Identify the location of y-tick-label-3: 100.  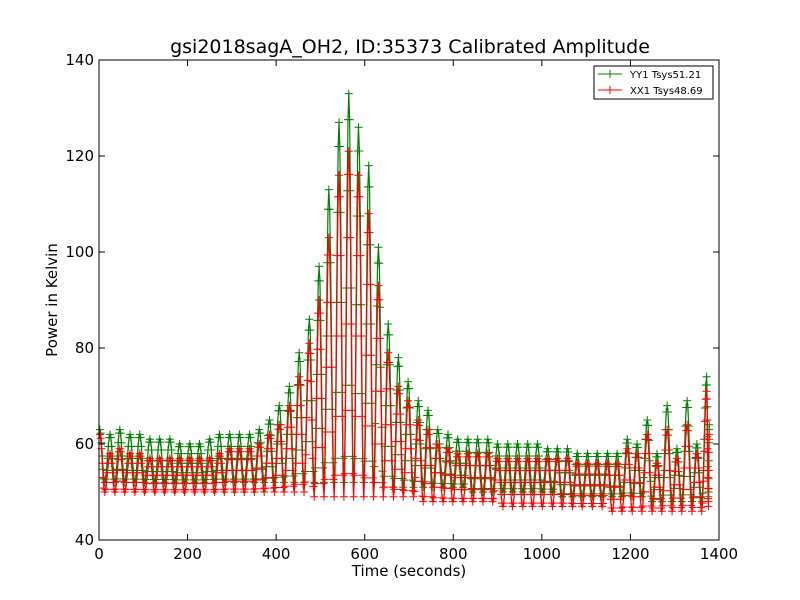
(79, 252).